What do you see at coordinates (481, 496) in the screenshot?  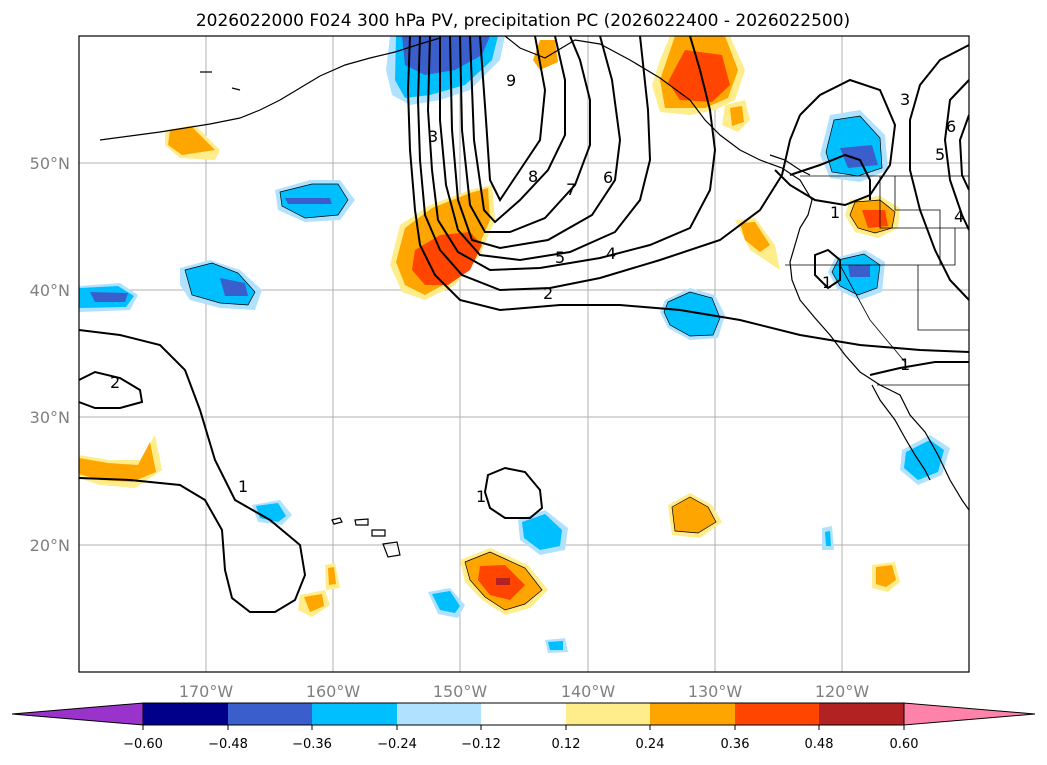 I see `contour-label-1e: 1` at bounding box center [481, 496].